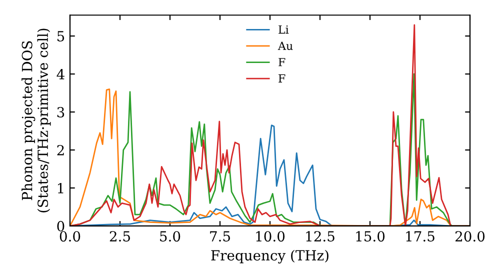 The image size is (500, 280). I want to click on y-axis-title: Phonon projected DOS (States/THz·primitive cell), so click(36, 120).